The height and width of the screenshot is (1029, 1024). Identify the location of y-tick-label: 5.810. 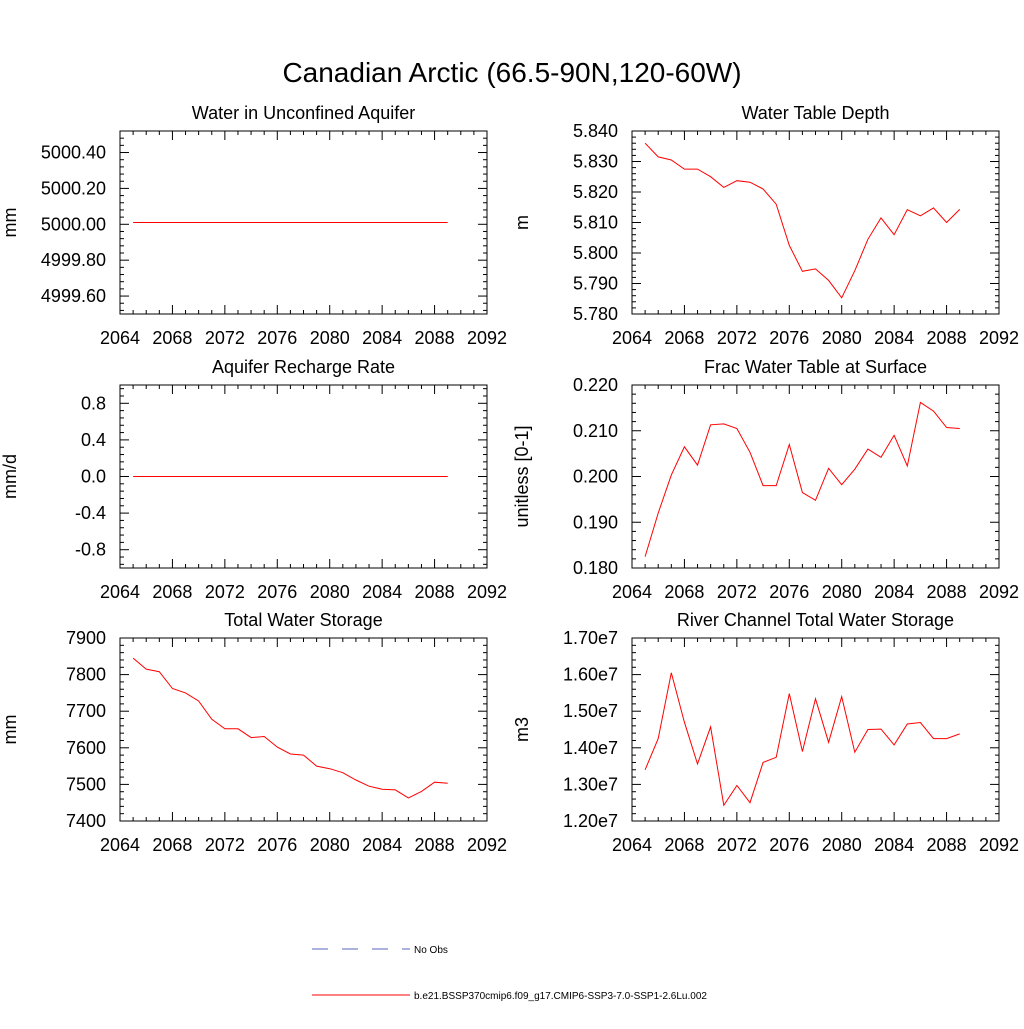
(595, 223).